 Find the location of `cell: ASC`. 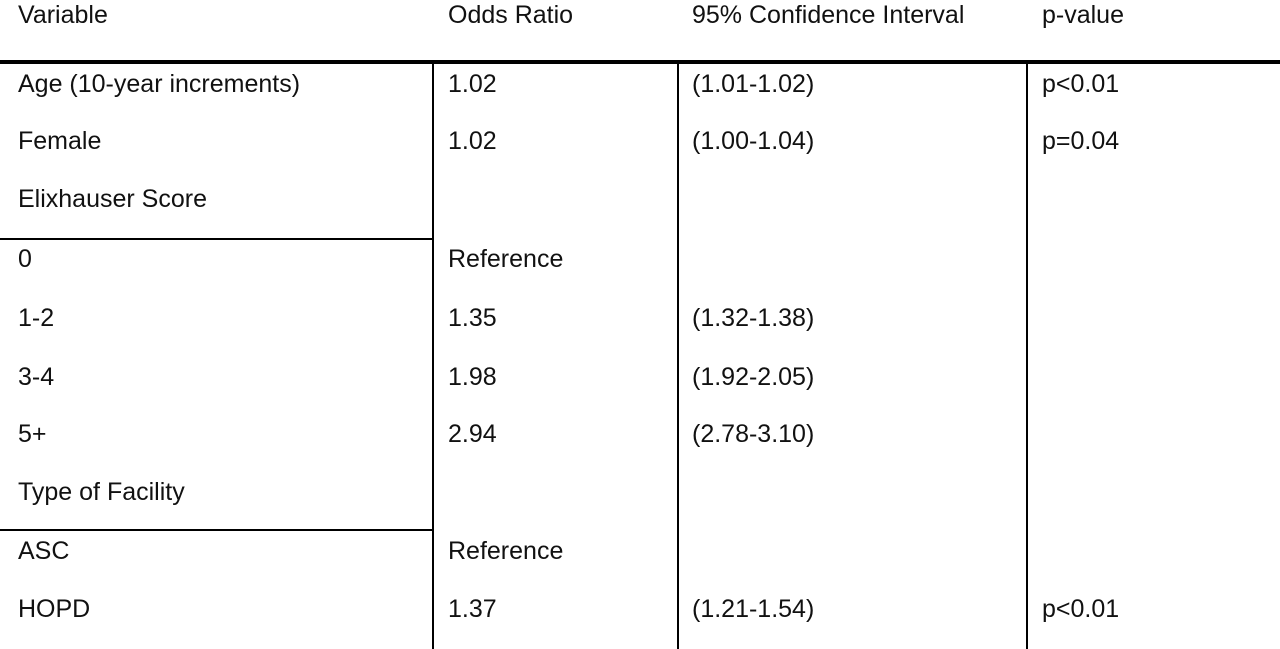

cell: ASC is located at coordinates (44, 551).